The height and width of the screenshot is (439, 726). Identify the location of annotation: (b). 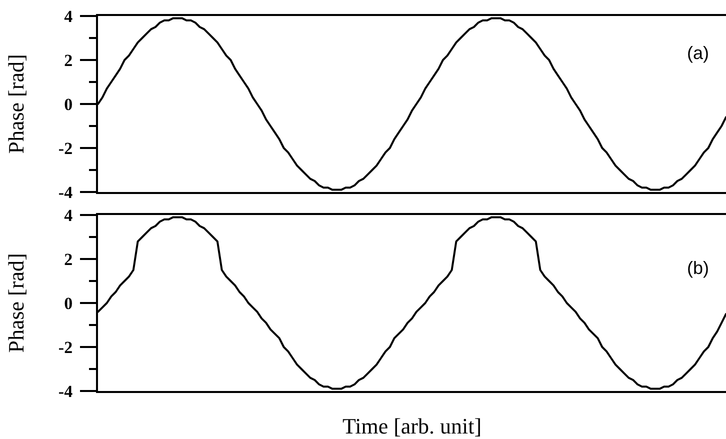
(698, 268).